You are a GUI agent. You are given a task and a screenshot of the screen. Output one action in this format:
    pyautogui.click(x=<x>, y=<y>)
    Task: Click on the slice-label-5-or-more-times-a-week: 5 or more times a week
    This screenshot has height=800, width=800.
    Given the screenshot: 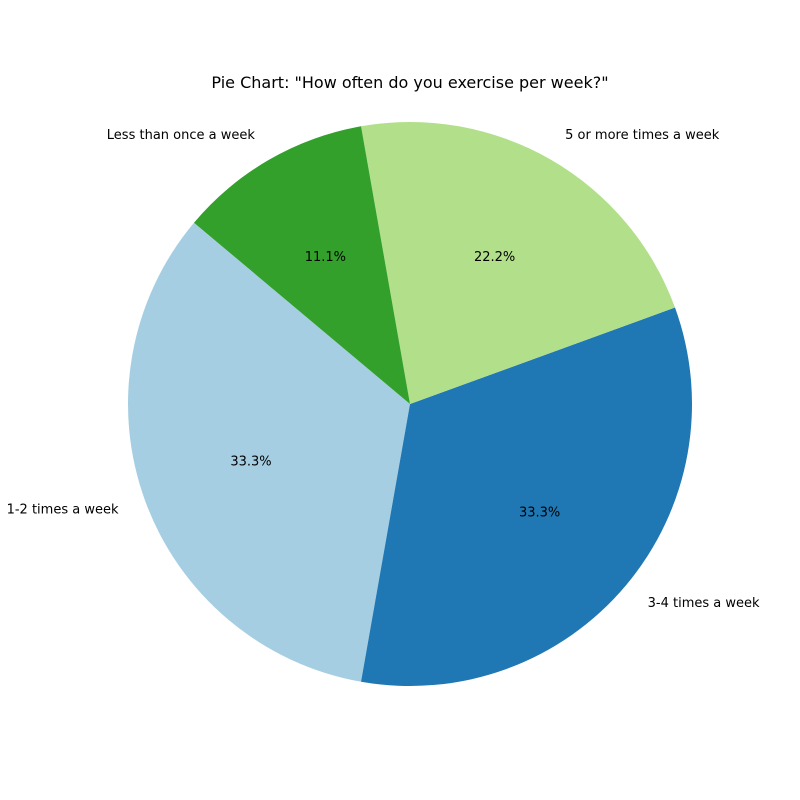 What is the action you would take?
    pyautogui.click(x=642, y=135)
    